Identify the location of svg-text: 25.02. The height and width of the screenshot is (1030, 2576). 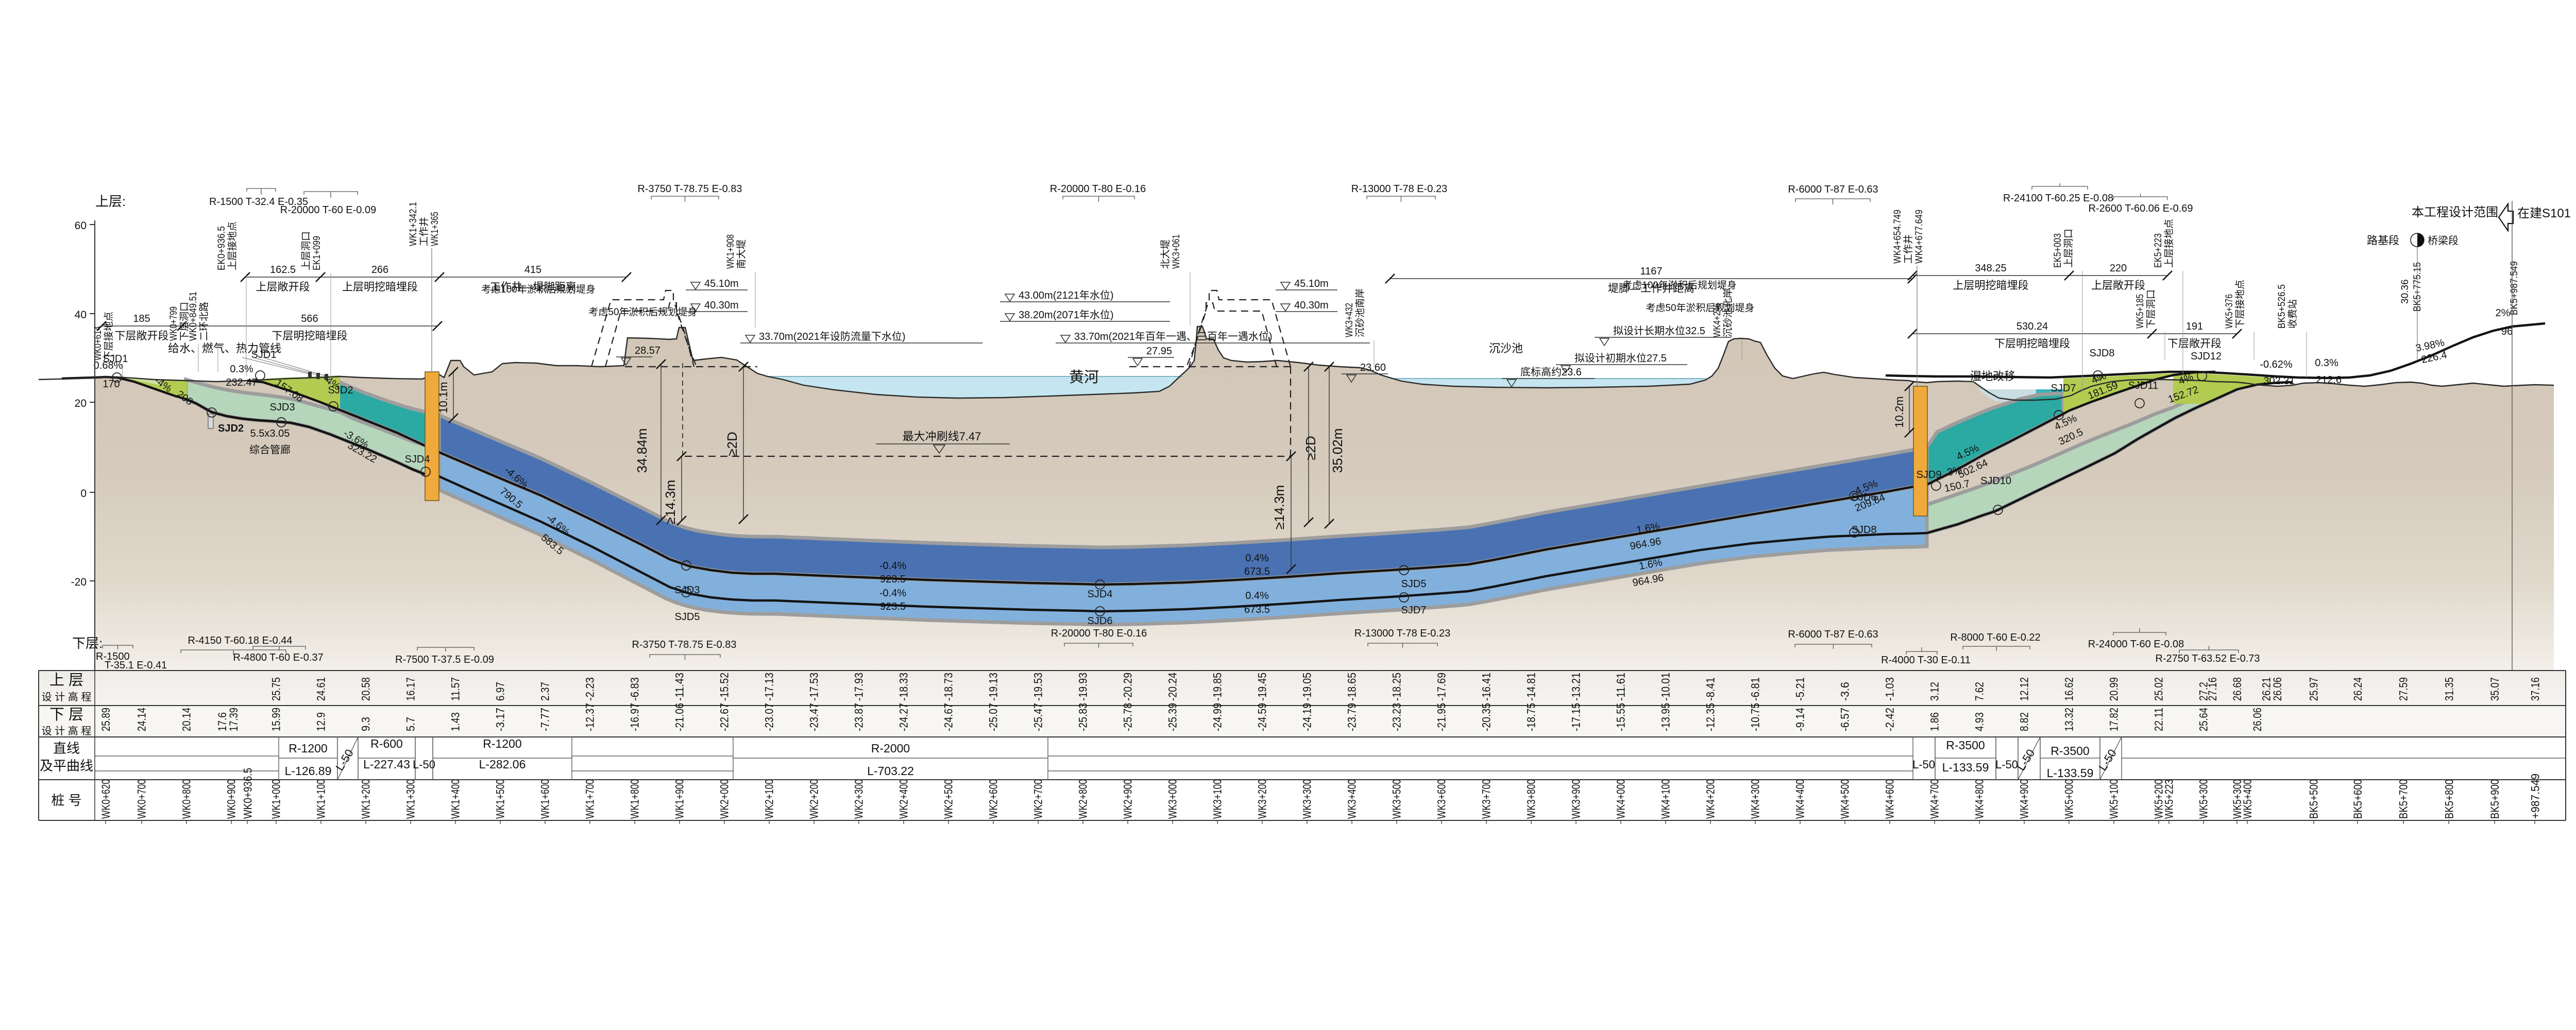
(2159, 689).